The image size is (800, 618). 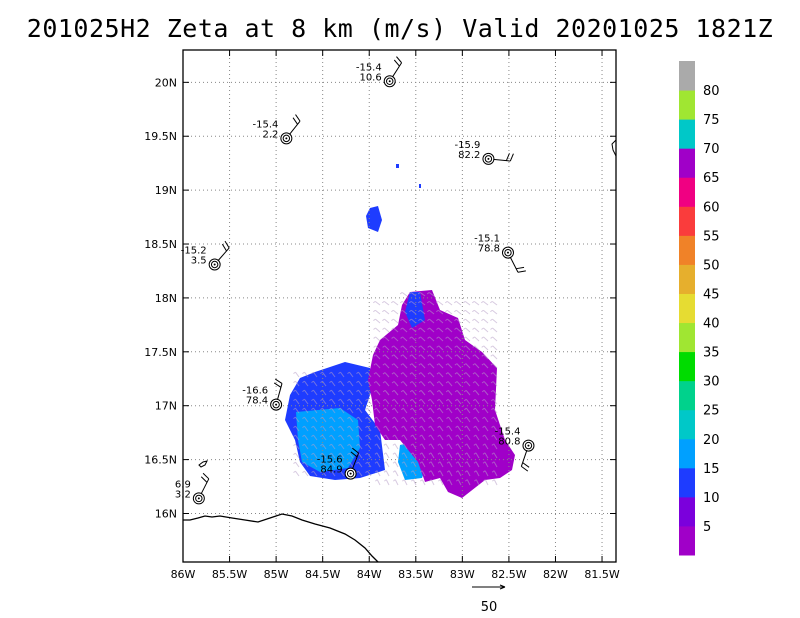 I want to click on colorbar-label: 15, so click(x=711, y=469).